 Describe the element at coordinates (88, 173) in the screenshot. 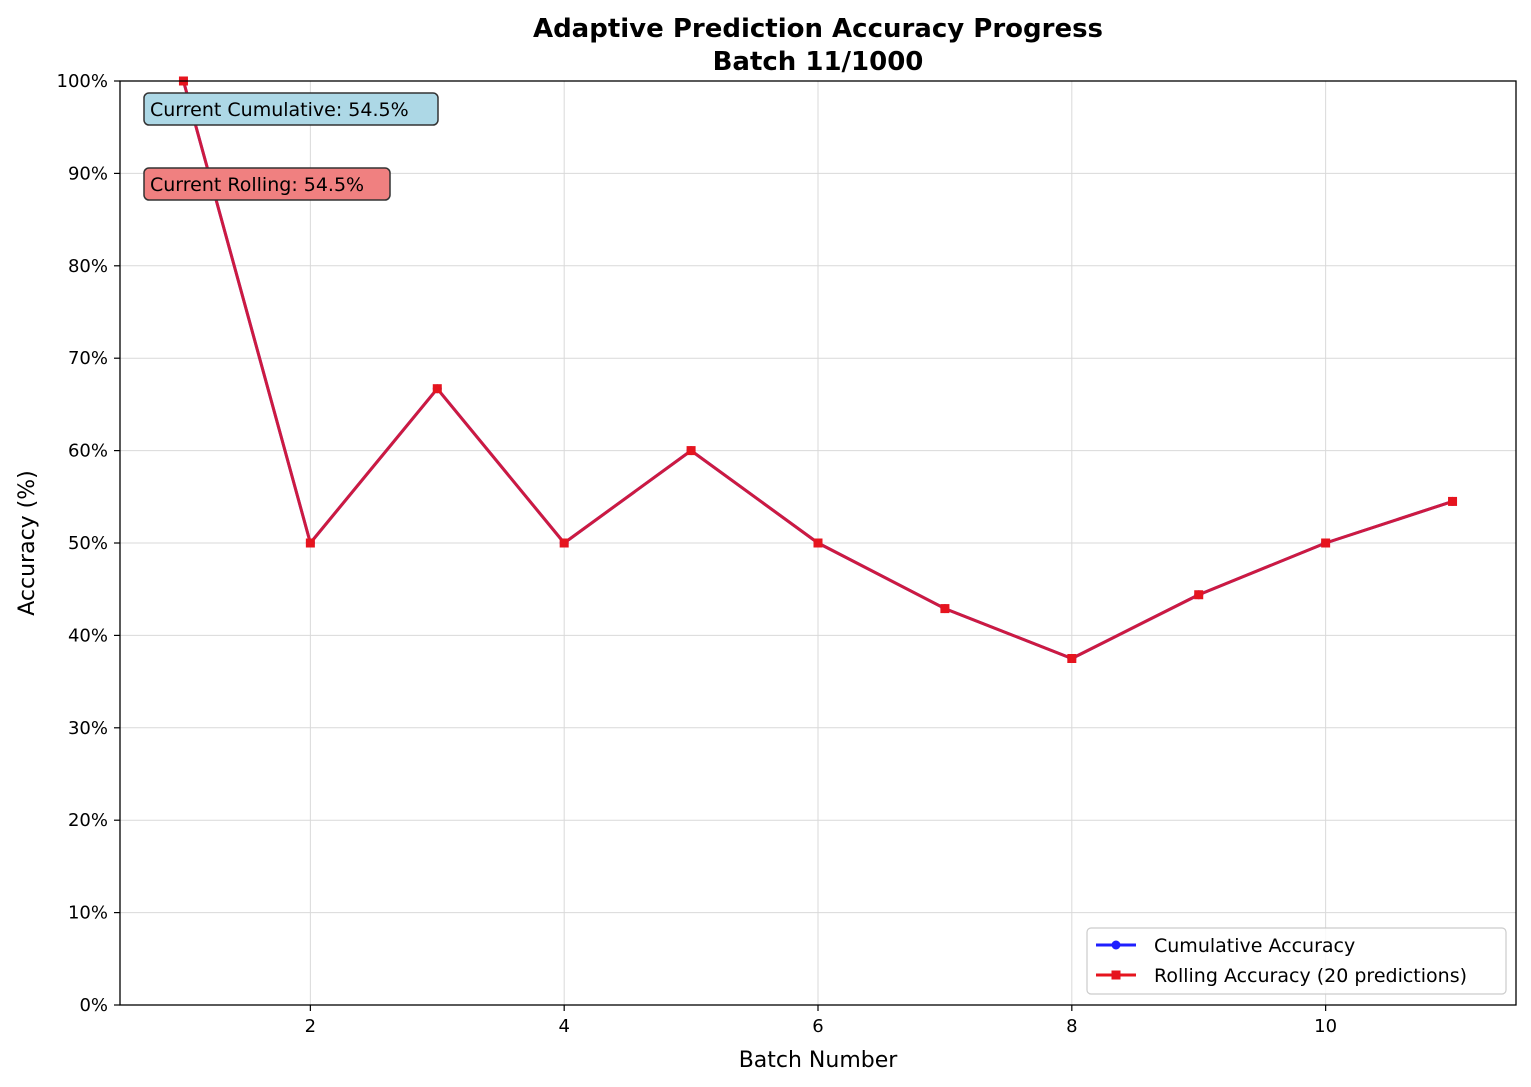

I see `y-tick-label: 90%` at that location.